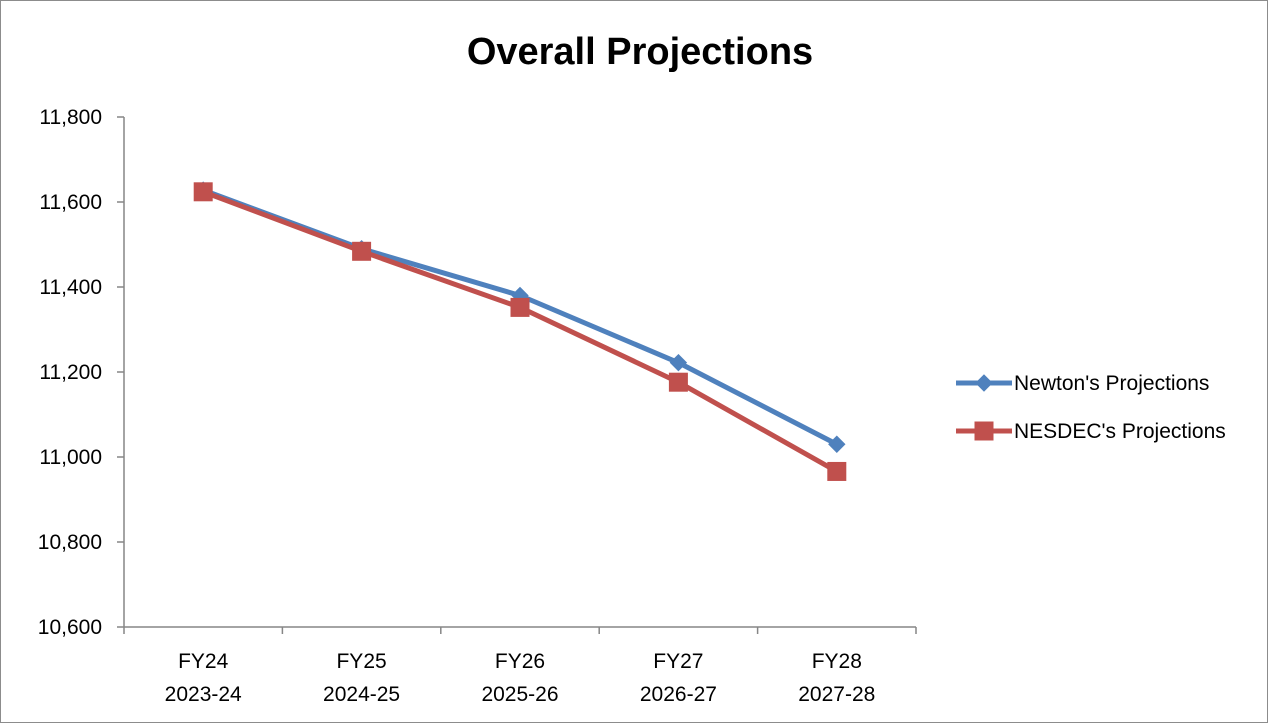 The width and height of the screenshot is (1268, 723). What do you see at coordinates (203, 694) in the screenshot?
I see `x-tick-label: 2023-24` at bounding box center [203, 694].